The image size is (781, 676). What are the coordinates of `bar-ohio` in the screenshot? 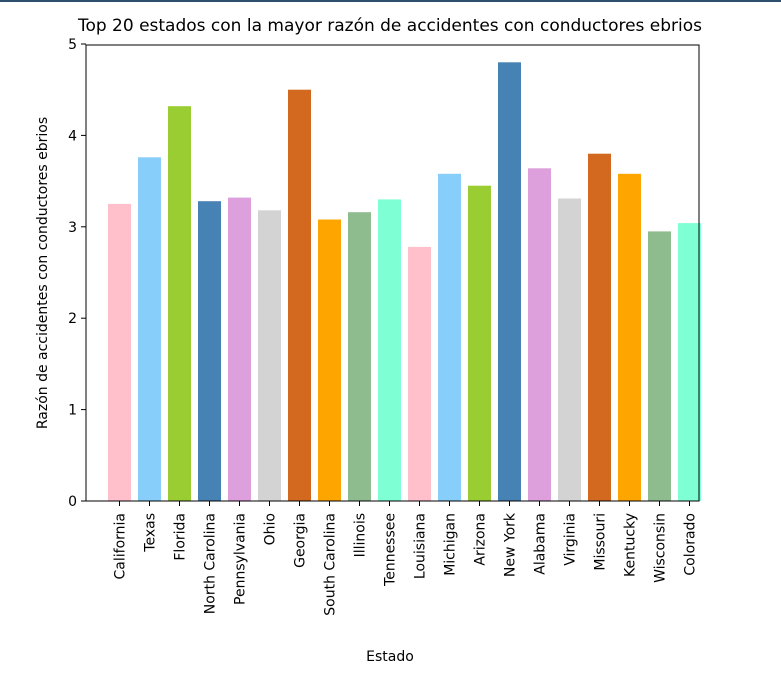 It's located at (269, 356).